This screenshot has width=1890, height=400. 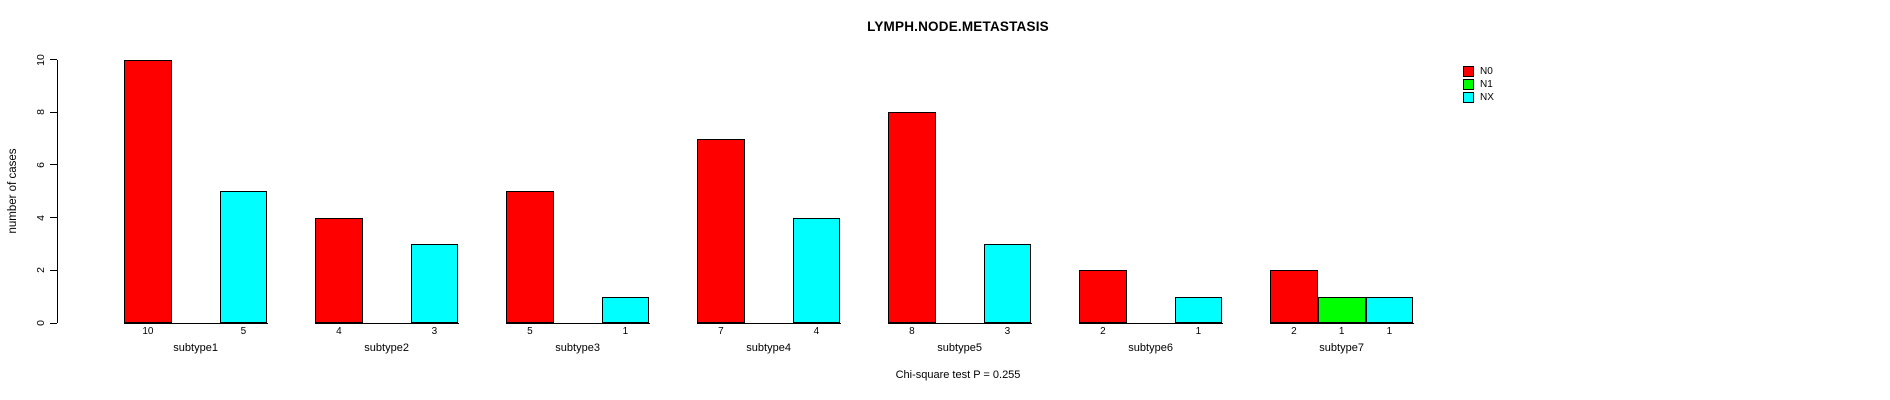 What do you see at coordinates (41, 164) in the screenshot?
I see `y-axis-tick-label: 6` at bounding box center [41, 164].